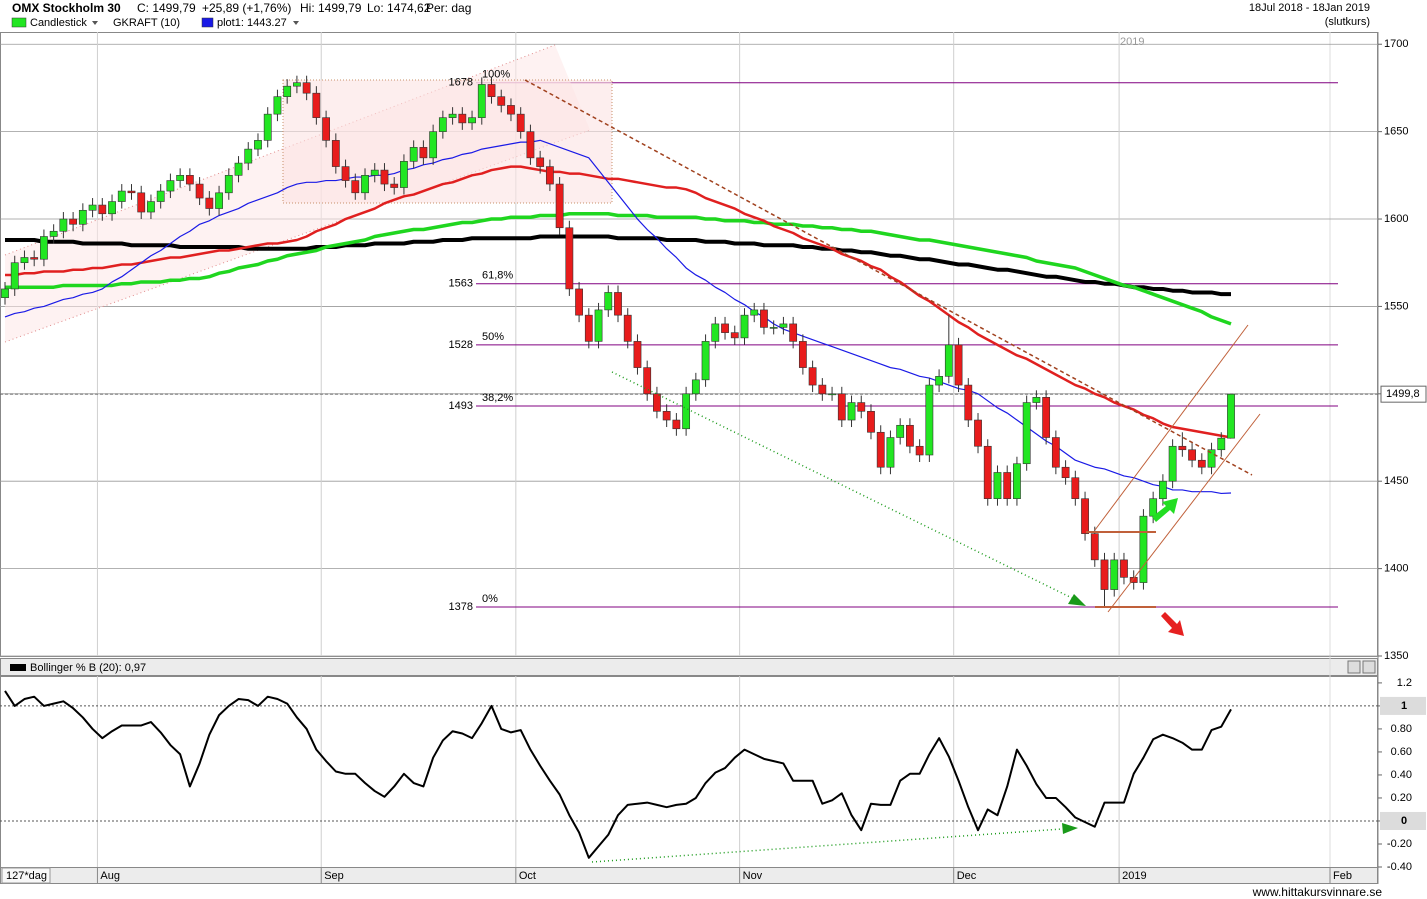 The image size is (1427, 899). What do you see at coordinates (1401, 775) in the screenshot?
I see `y-tick-label: 0.40` at bounding box center [1401, 775].